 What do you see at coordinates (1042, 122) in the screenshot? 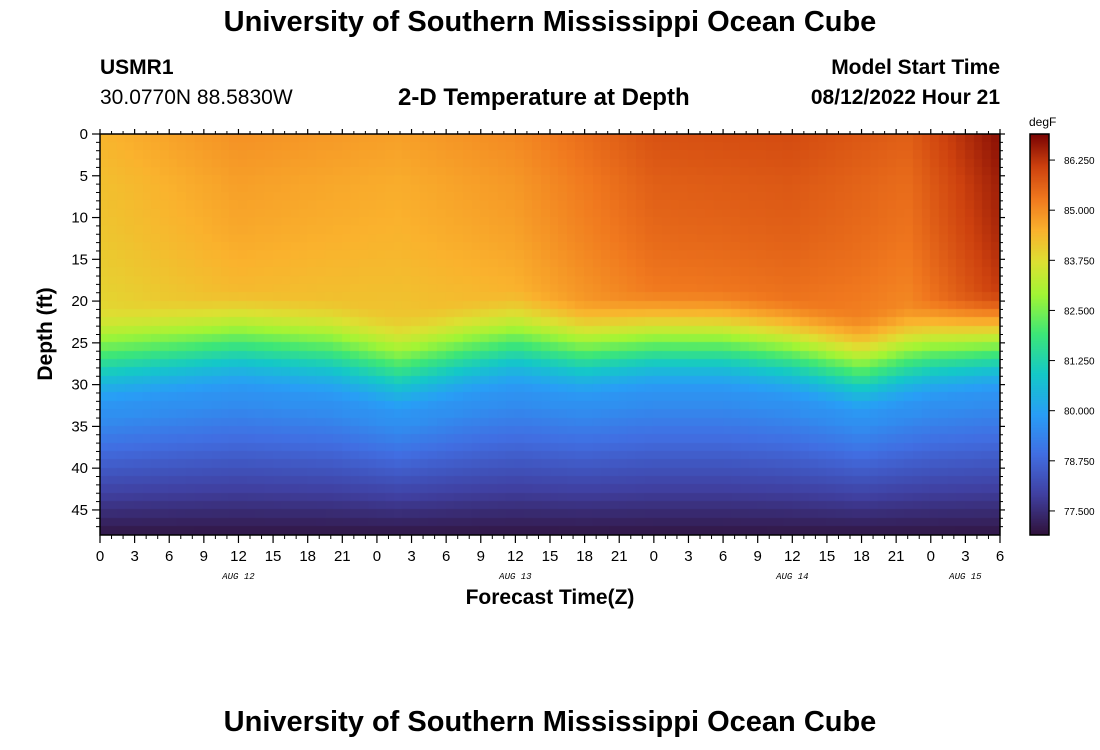
I see `colorbar-unit: degF` at bounding box center [1042, 122].